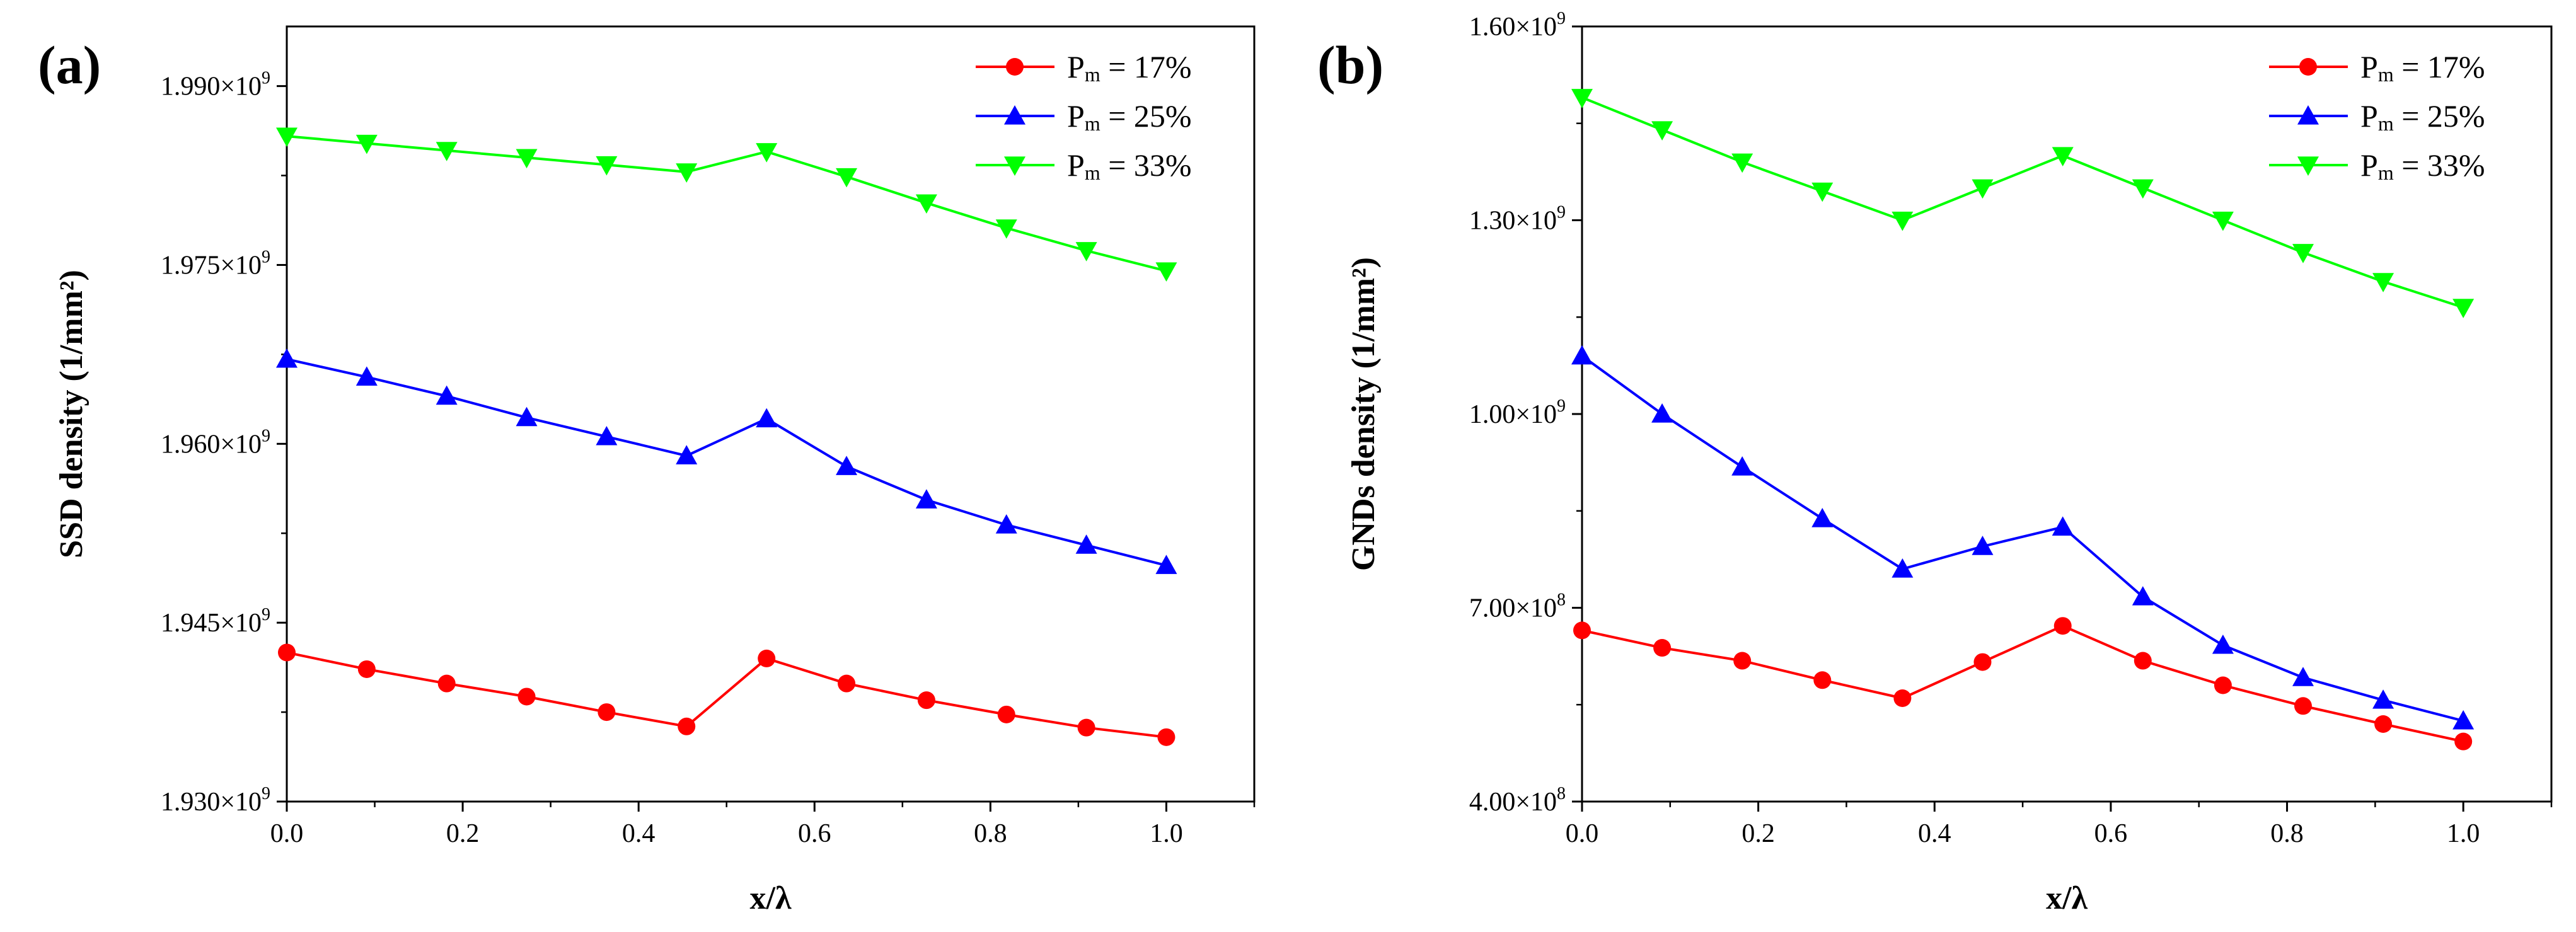  I want to click on legend: Pm = 17% Pm = 25% Pm = 33%, so click(2377, 117).